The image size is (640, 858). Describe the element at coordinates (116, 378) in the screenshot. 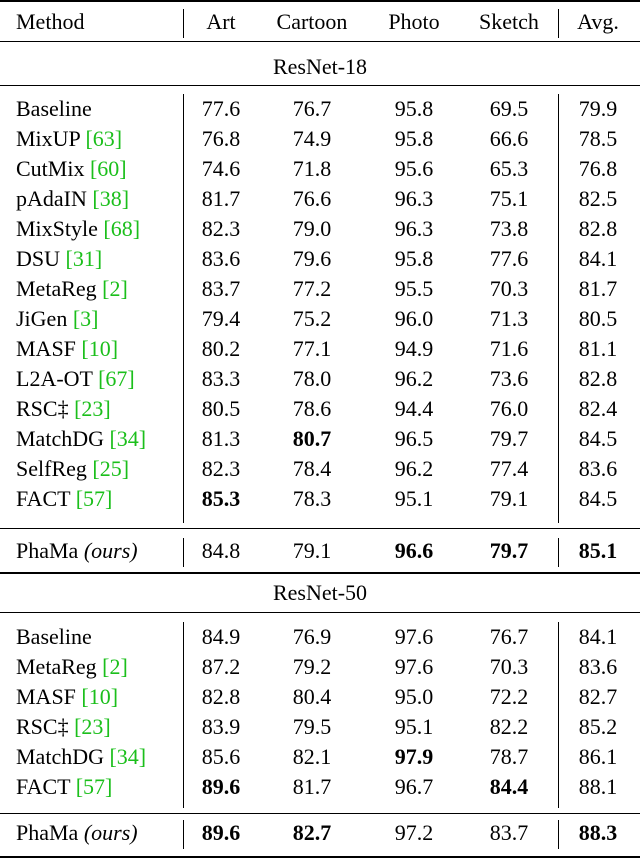

I see `citation-link: [67]` at that location.